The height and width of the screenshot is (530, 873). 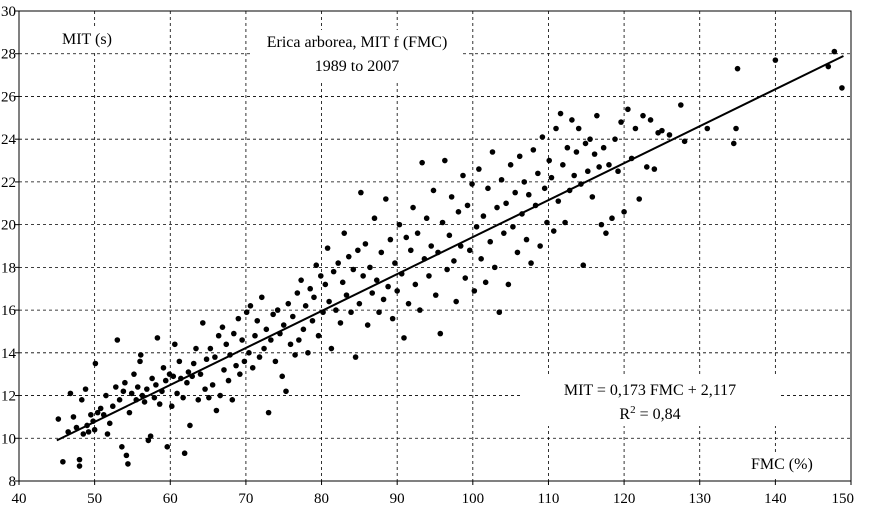 What do you see at coordinates (357, 42) in the screenshot?
I see `chart-title-line1: Erica arborea, MIT f (FMC)` at bounding box center [357, 42].